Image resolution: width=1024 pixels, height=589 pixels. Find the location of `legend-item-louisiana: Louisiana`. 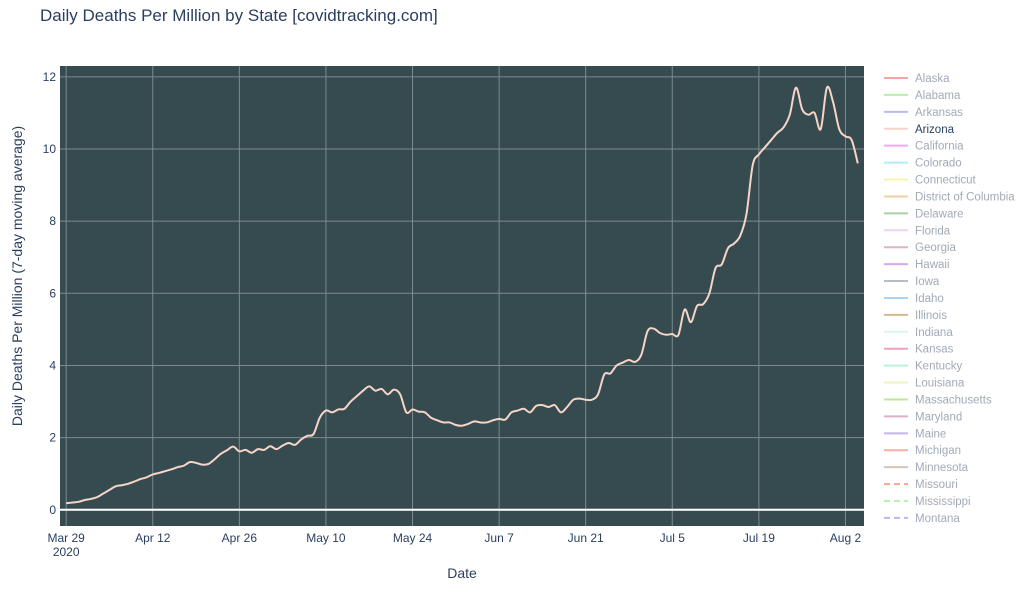

legend-item-louisiana: Louisiana is located at coordinates (924, 384).